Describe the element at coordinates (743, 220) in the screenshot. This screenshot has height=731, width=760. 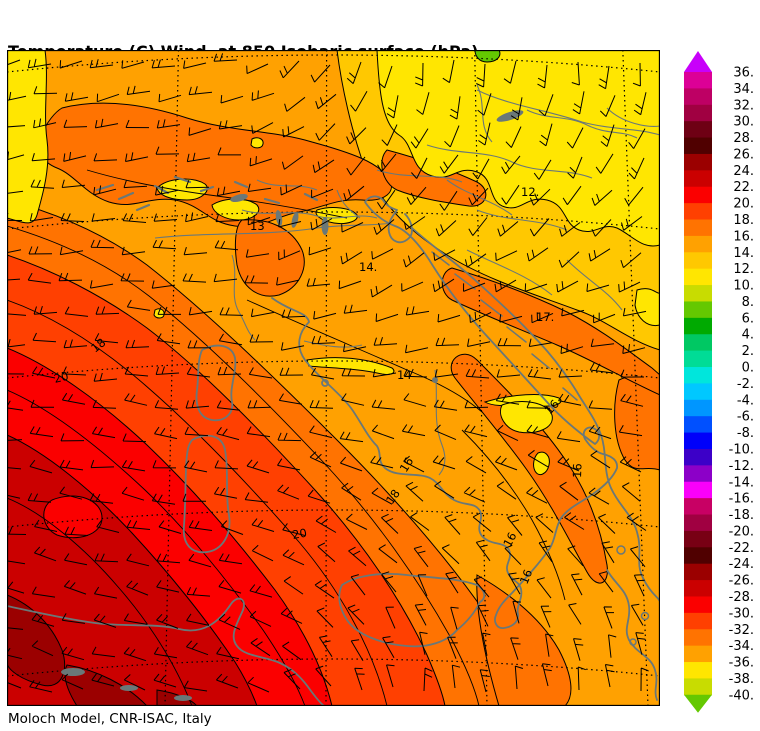
I see `svg-text: 18.` at that location.